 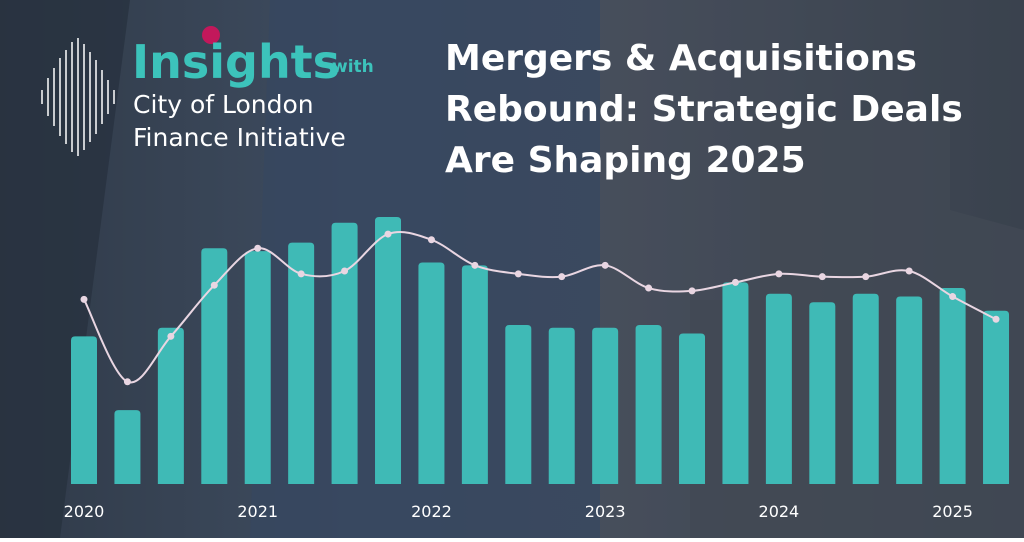 What do you see at coordinates (704, 109) in the screenshot?
I see `chart-title: Rebound: Strategic Deals` at bounding box center [704, 109].